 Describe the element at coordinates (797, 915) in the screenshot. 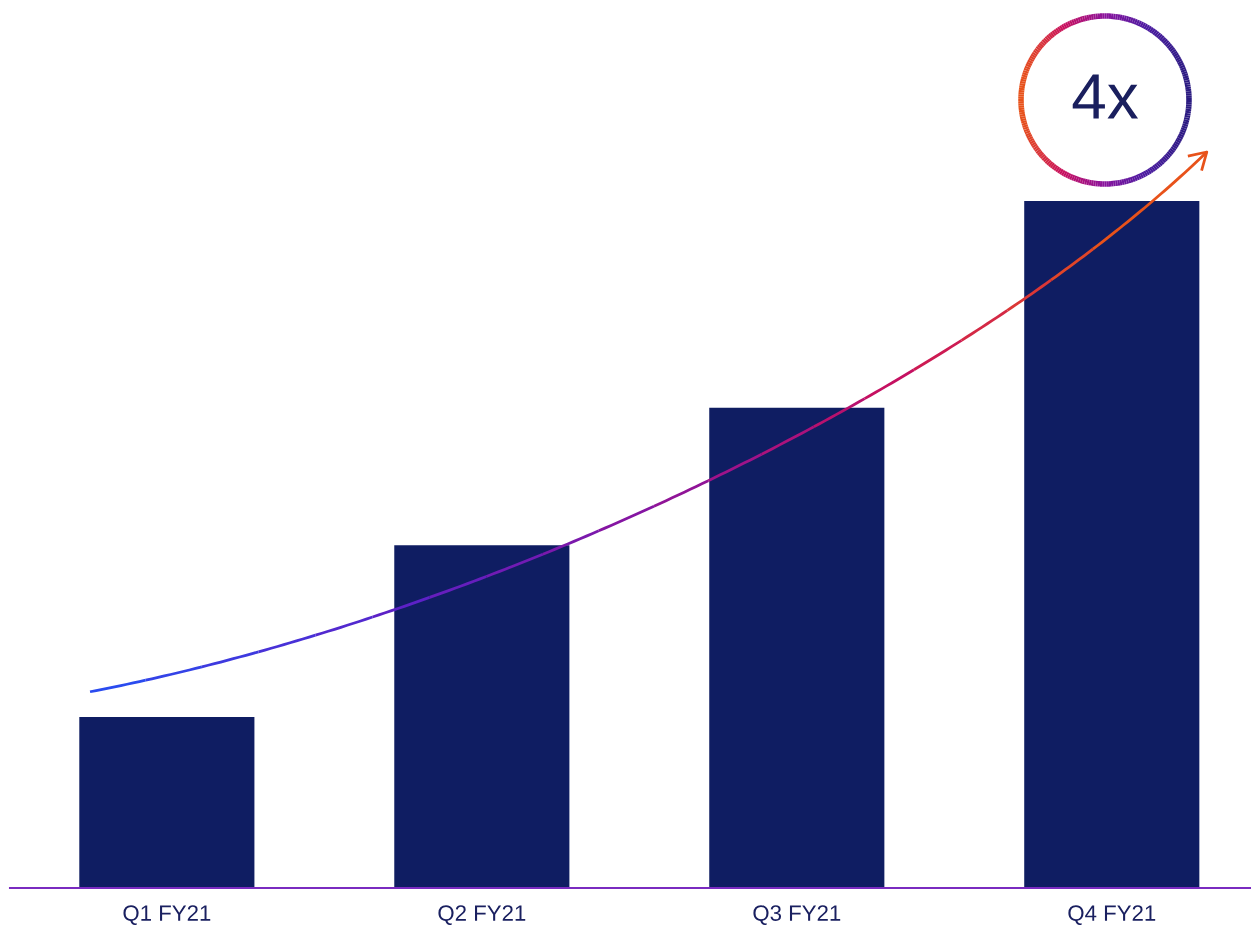

I see `x-tick-label: Q3 FY21` at that location.